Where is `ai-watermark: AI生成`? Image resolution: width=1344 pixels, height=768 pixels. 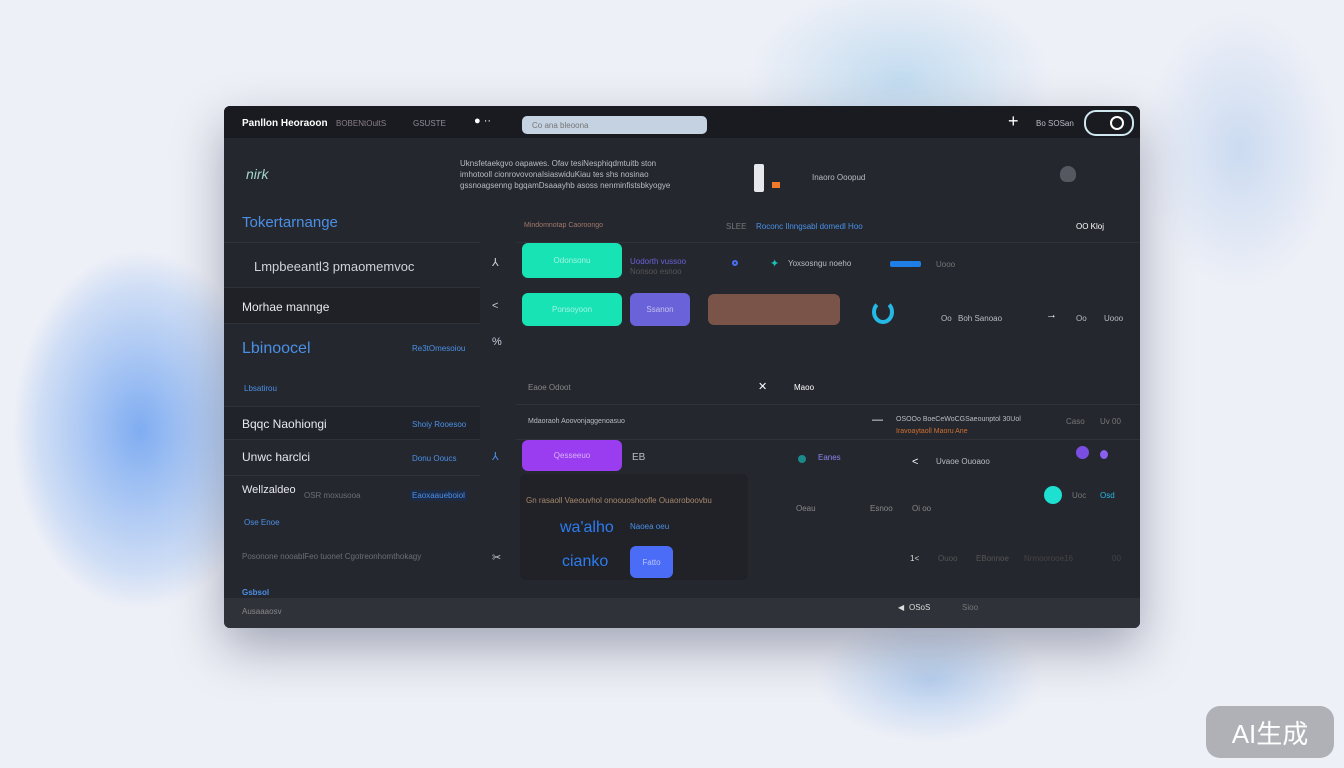 ai-watermark: AI生成 is located at coordinates (1270, 732).